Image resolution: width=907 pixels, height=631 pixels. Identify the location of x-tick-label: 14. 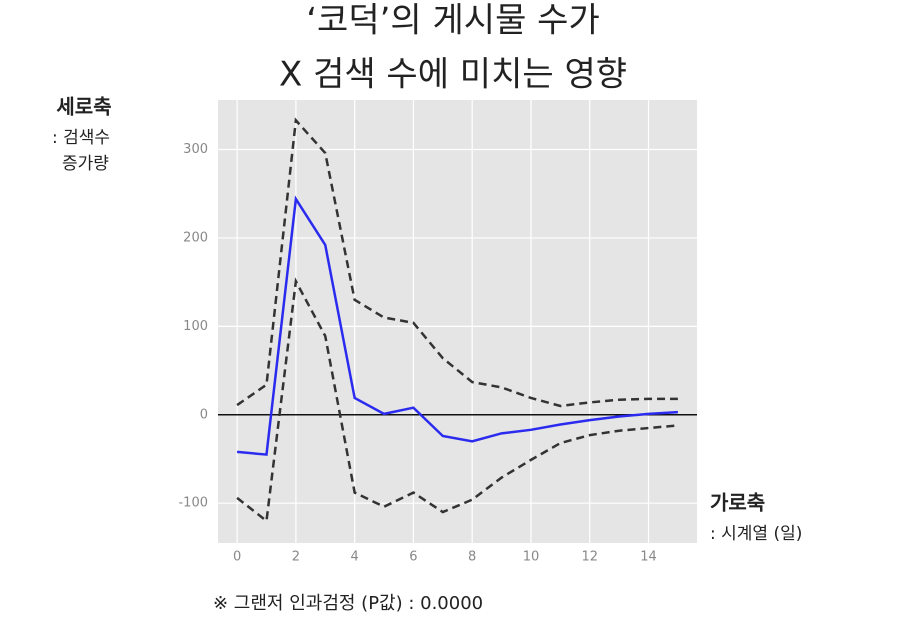
(648, 557).